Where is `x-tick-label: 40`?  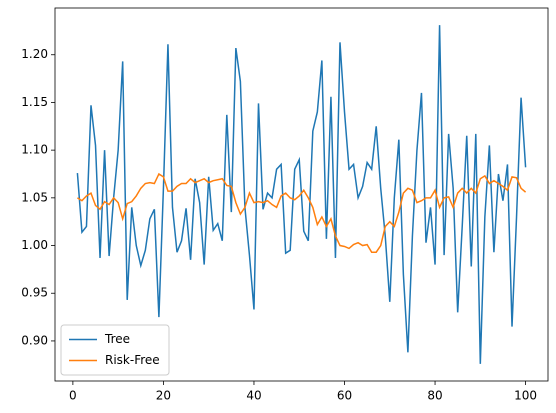
x-tick-label: 40 is located at coordinates (253, 396).